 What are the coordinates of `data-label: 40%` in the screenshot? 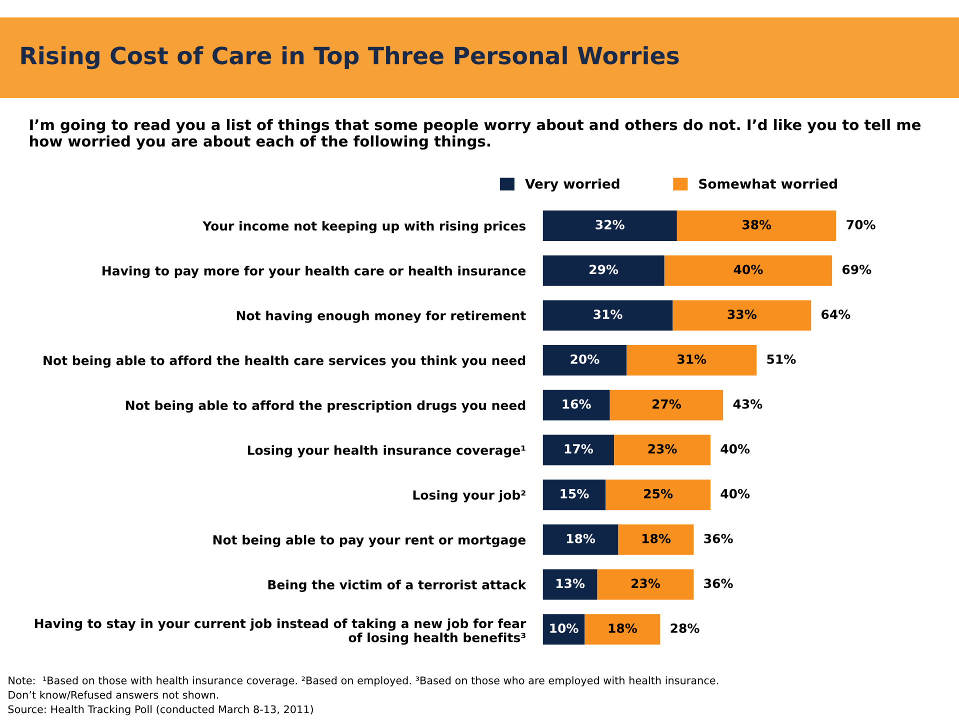 It's located at (748, 269).